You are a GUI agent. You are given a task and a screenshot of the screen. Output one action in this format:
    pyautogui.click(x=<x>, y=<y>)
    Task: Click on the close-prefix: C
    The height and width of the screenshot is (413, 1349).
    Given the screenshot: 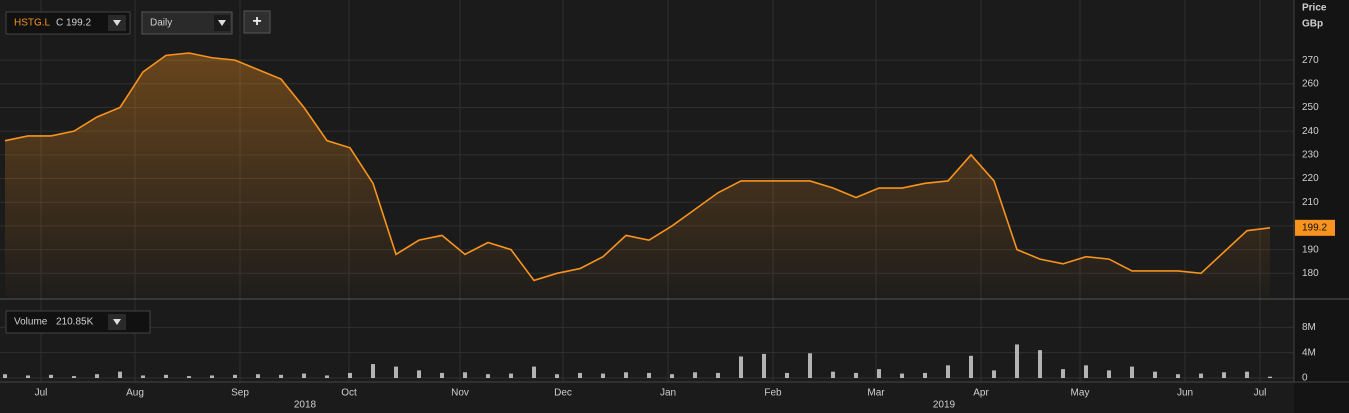 What is the action you would take?
    pyautogui.click(x=59, y=23)
    